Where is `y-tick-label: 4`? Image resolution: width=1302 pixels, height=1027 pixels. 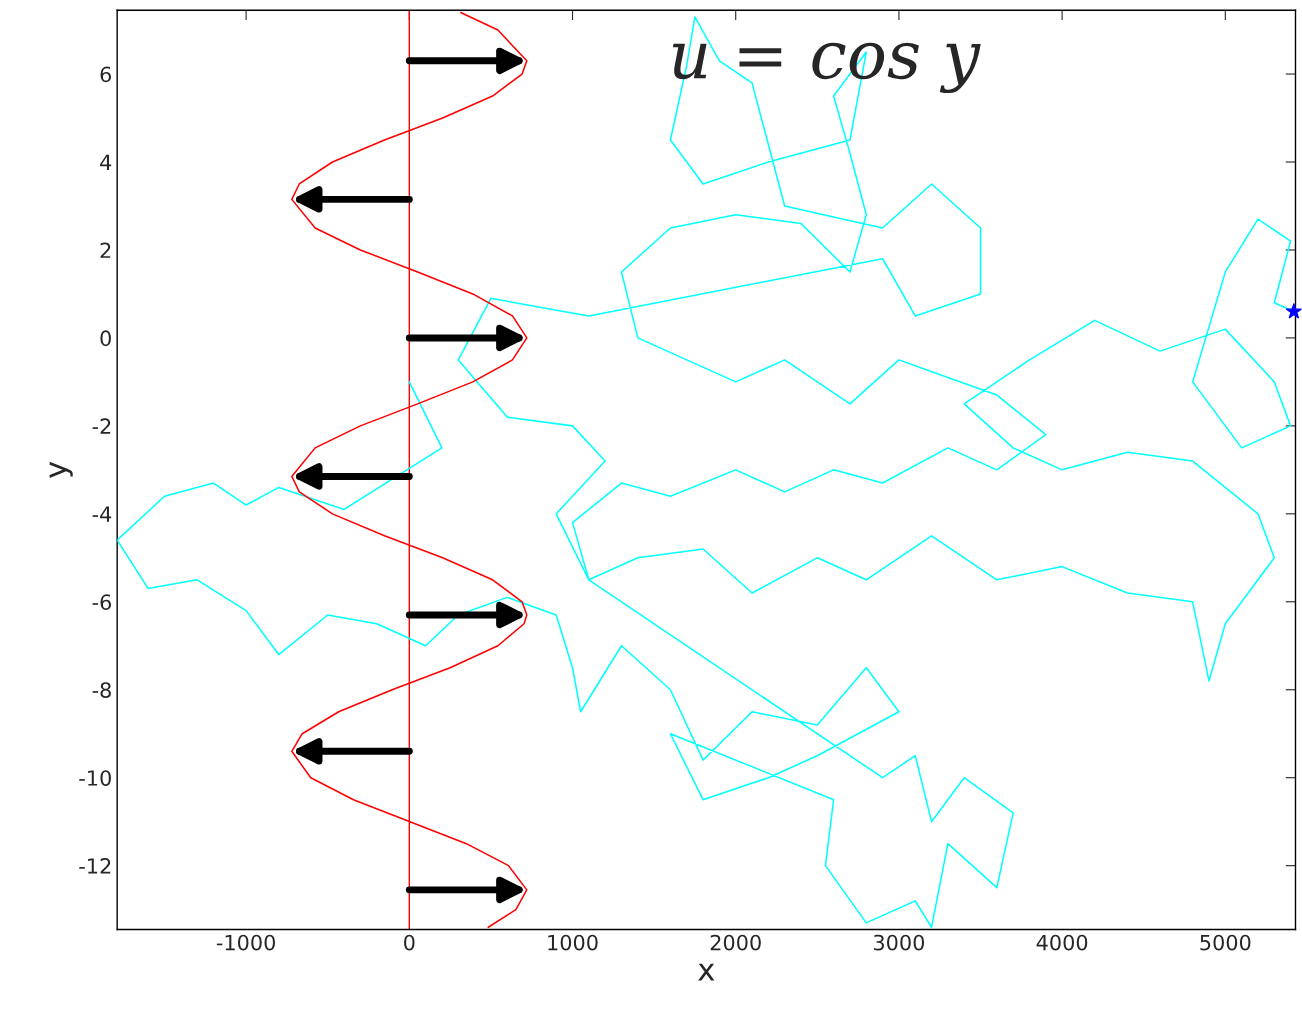 y-tick-label: 4 is located at coordinates (106, 162).